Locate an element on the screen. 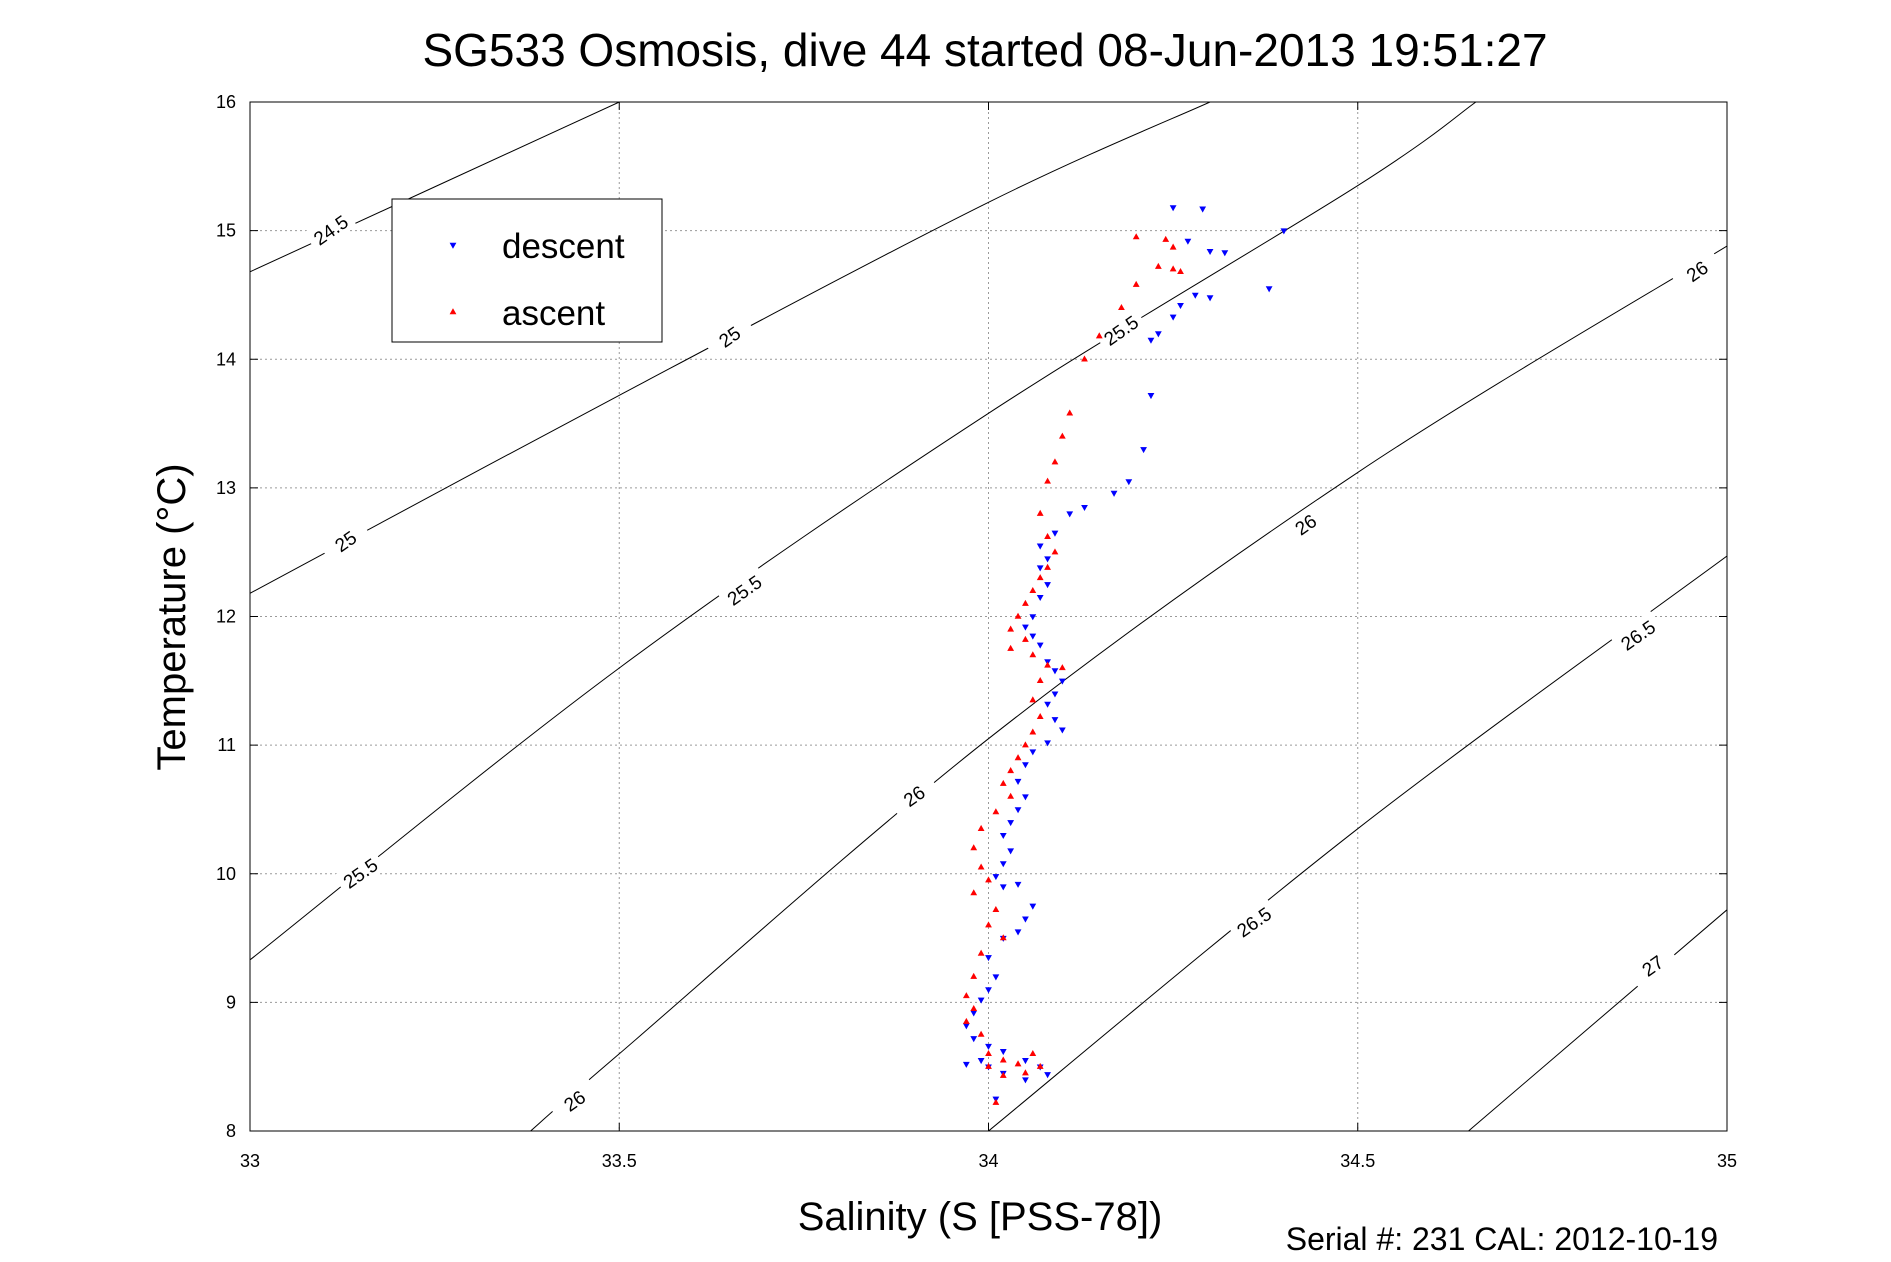 This screenshot has height=1262, width=1891. y-tick-label: 8 is located at coordinates (231, 1131).